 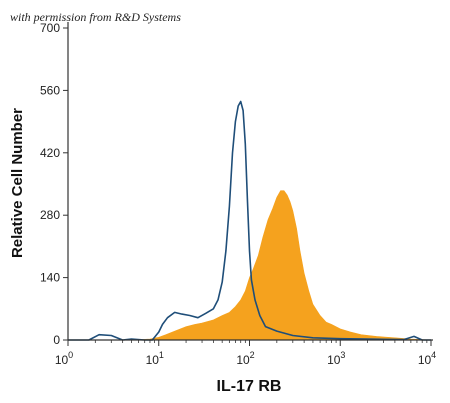 What do you see at coordinates (50, 90) in the screenshot?
I see `y-tick-label: 560` at bounding box center [50, 90].